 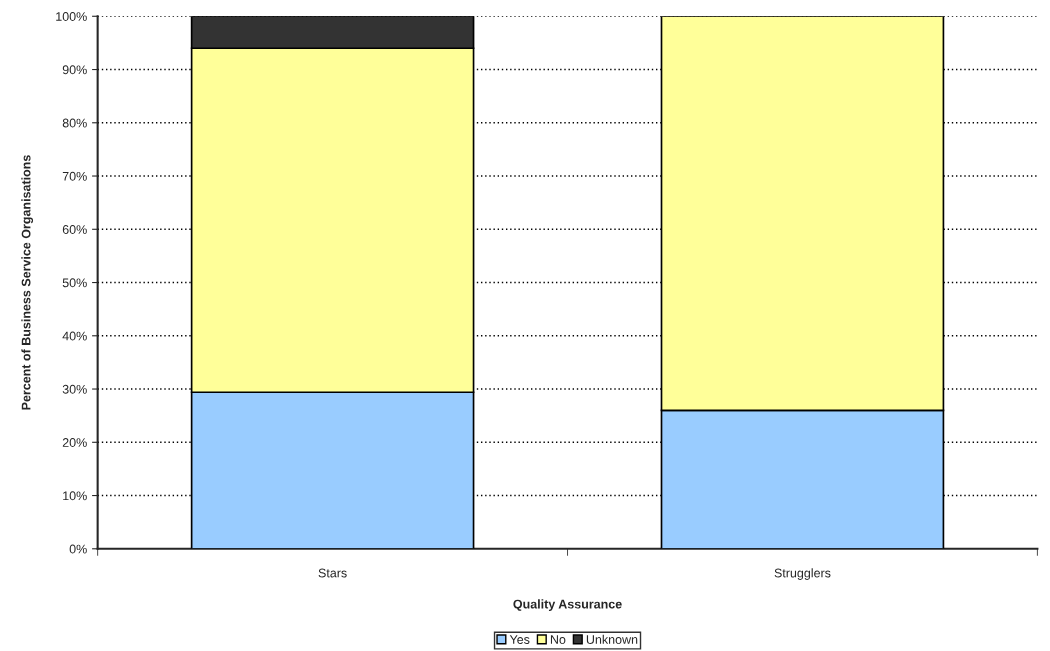 I want to click on x-axis-title: Quality Assurance, so click(x=567, y=605).